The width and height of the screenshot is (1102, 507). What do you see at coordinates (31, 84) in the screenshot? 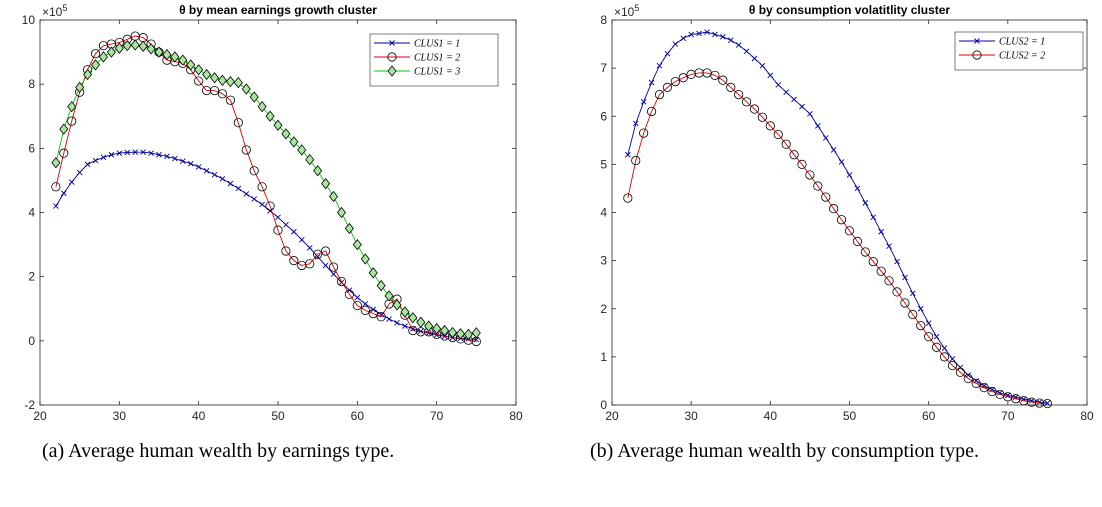
I see `y-tick-label: 8` at bounding box center [31, 84].